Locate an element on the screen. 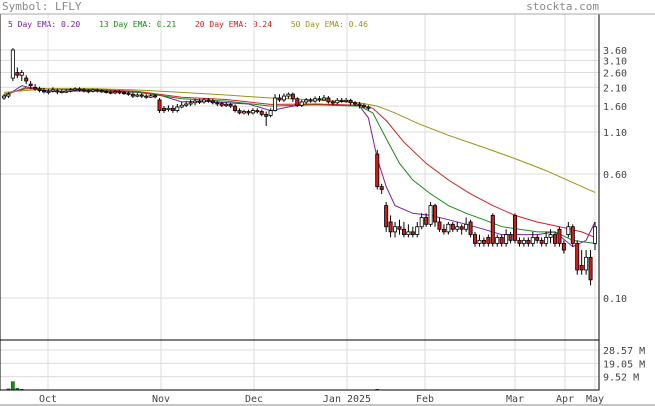 This screenshot has height=406, width=655. volume-bar is located at coordinates (13, 386).